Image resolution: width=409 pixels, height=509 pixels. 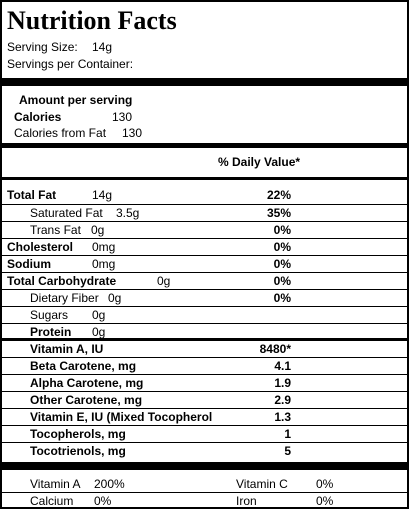 What do you see at coordinates (282, 383) in the screenshot?
I see `extra-nutrient-value: 1.9` at bounding box center [282, 383].